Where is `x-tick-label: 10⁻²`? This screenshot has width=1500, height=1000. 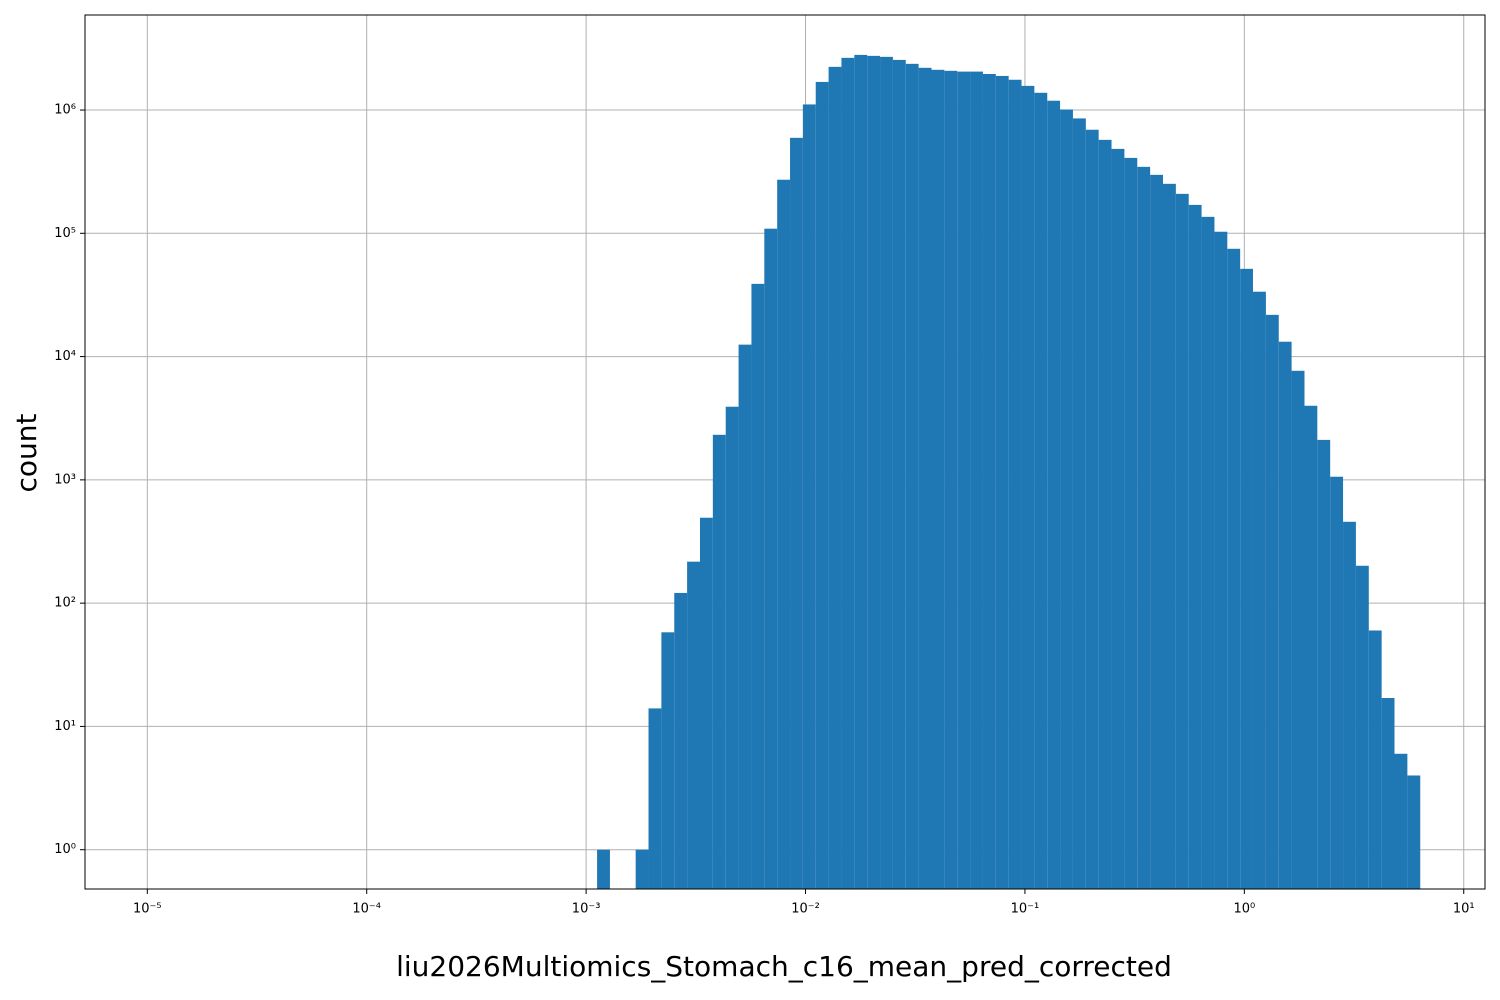 x-tick-label: 10⁻² is located at coordinates (805, 909).